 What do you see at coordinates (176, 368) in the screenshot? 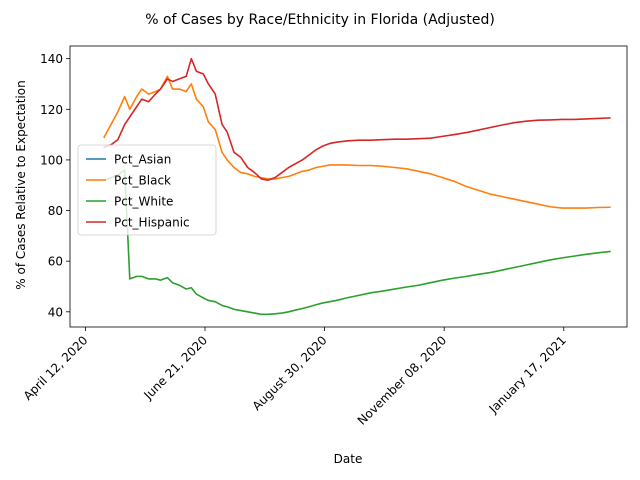
I see `x-tick-label: June 21, 2020` at bounding box center [176, 368].